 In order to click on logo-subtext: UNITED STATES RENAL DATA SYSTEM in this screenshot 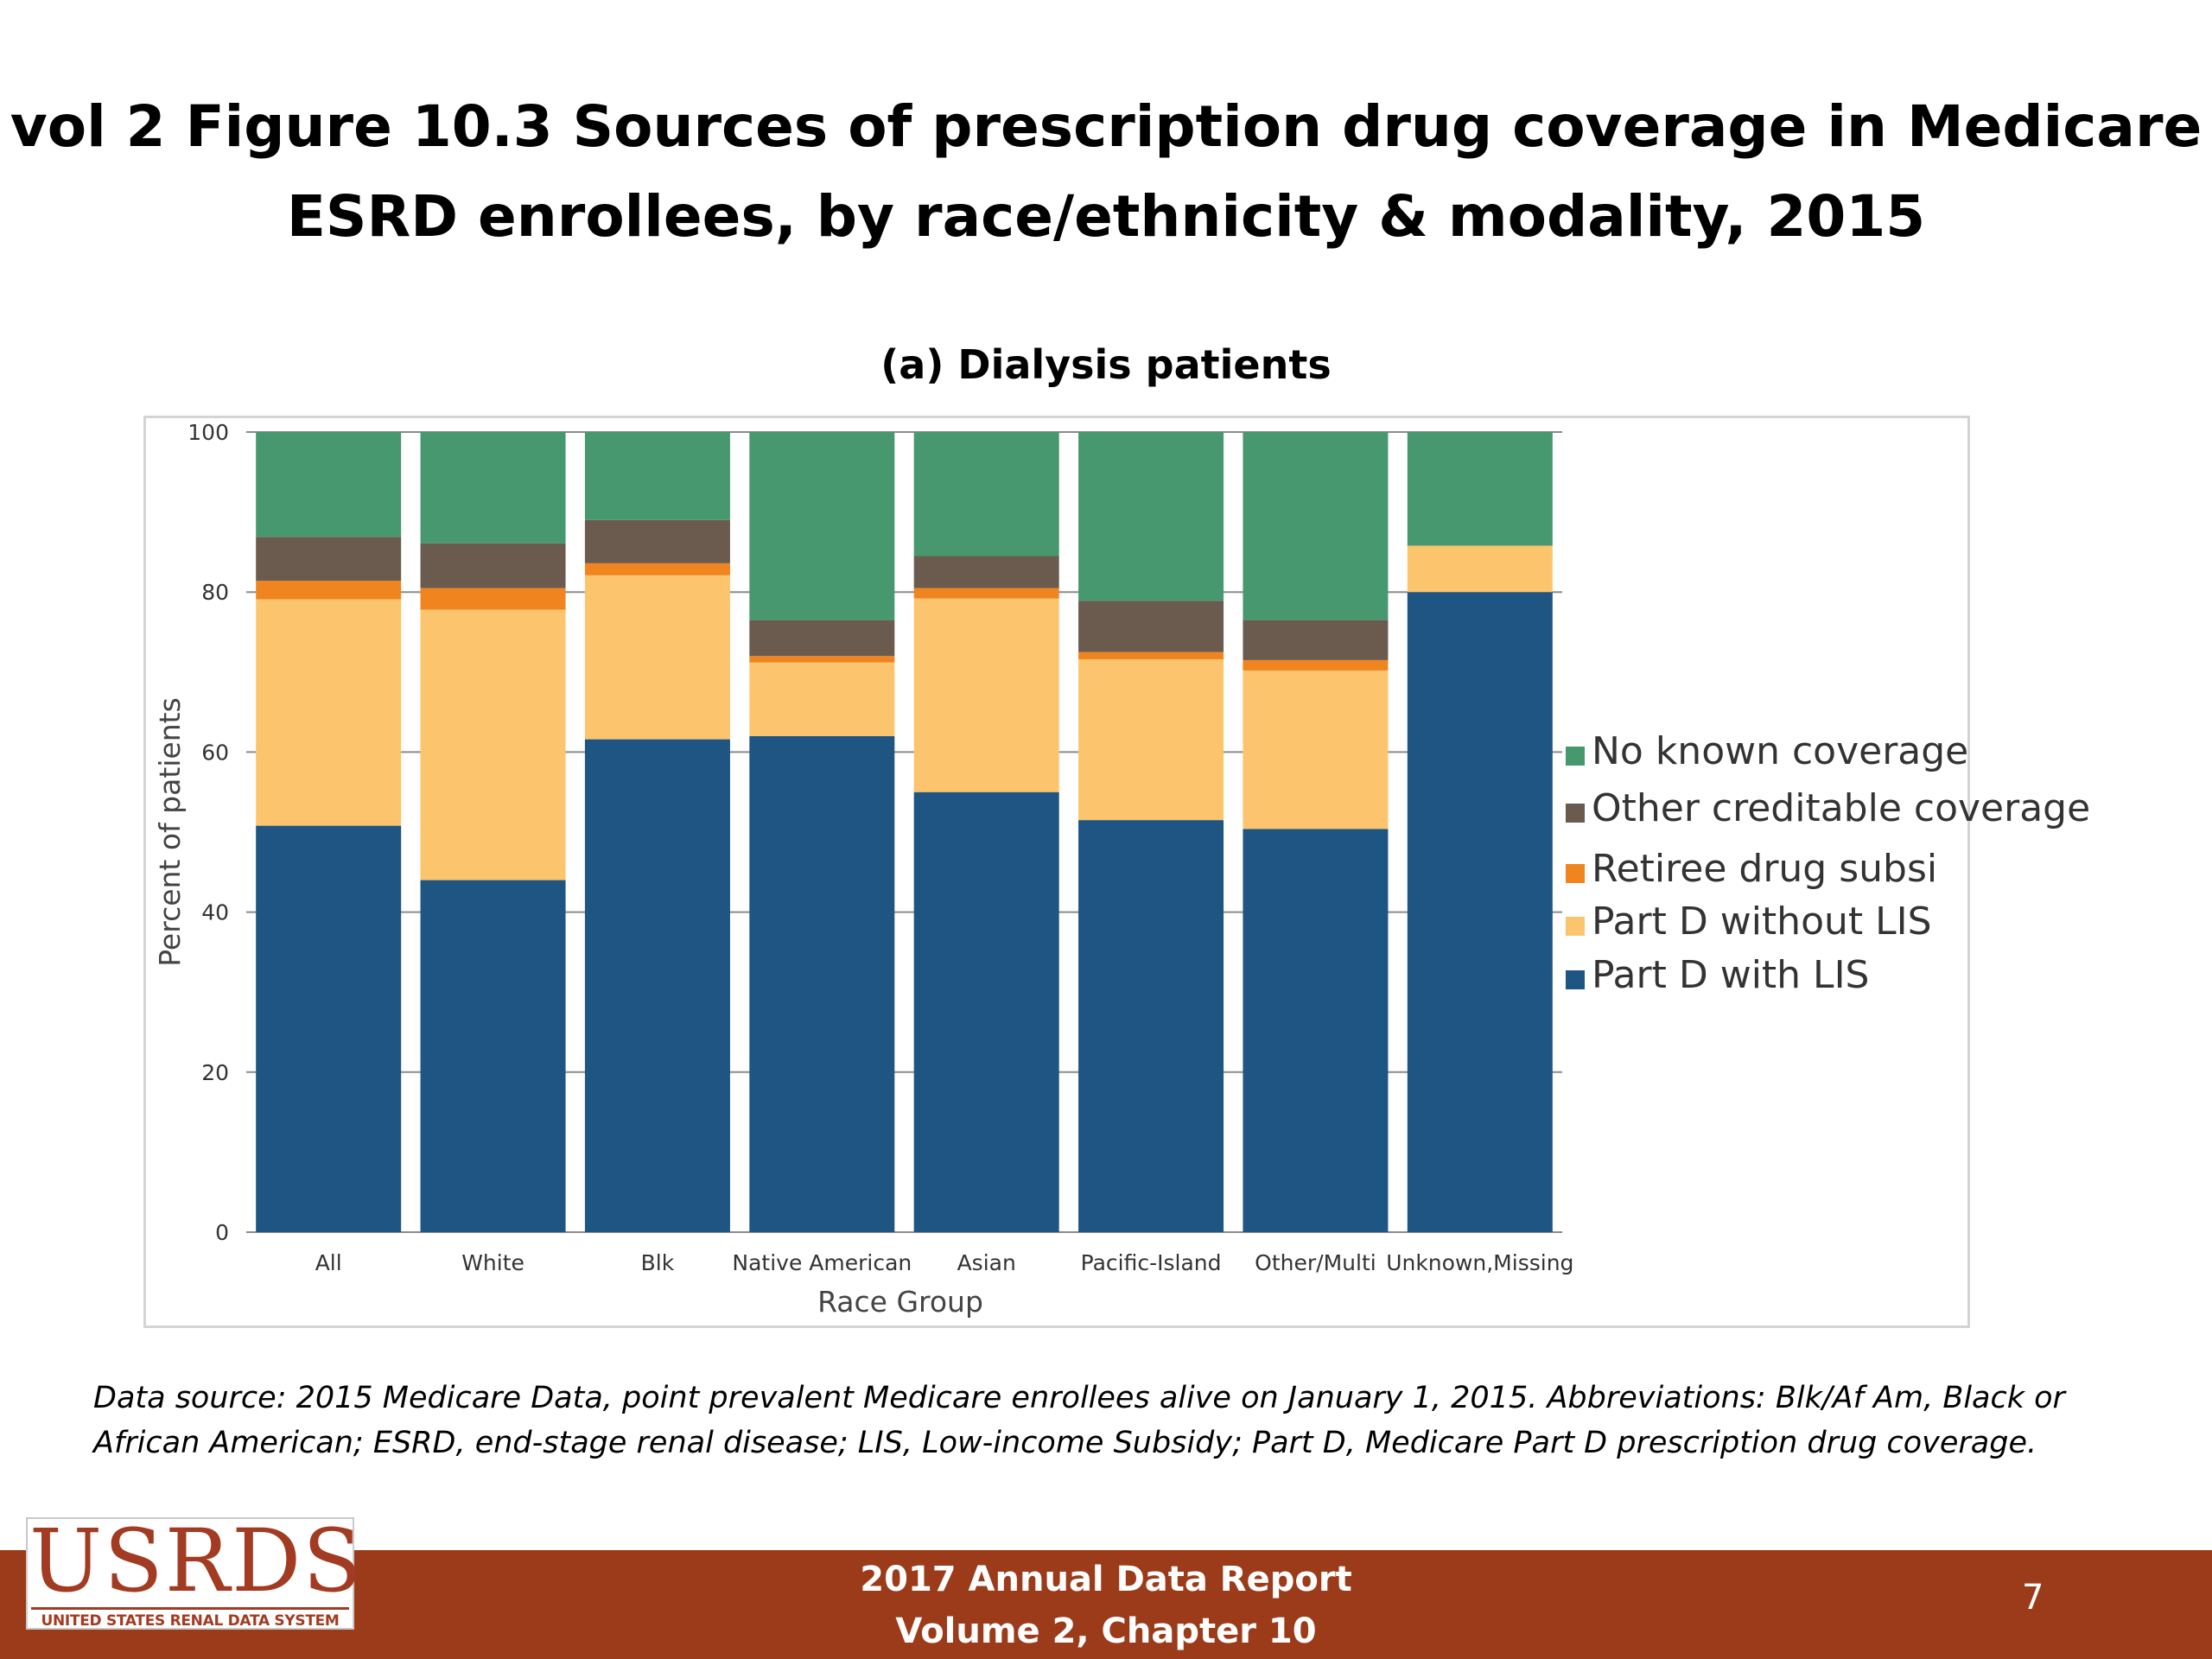, I will do `click(190, 1621)`.